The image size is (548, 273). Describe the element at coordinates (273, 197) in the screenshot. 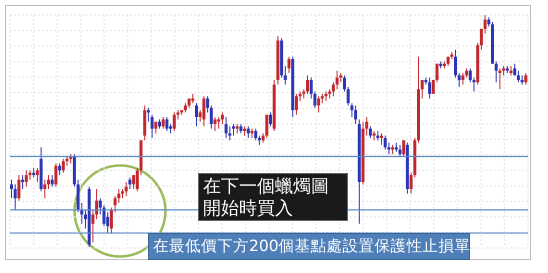

I see `annotation: 在下一個蠟燭圖開始時買入` at that location.